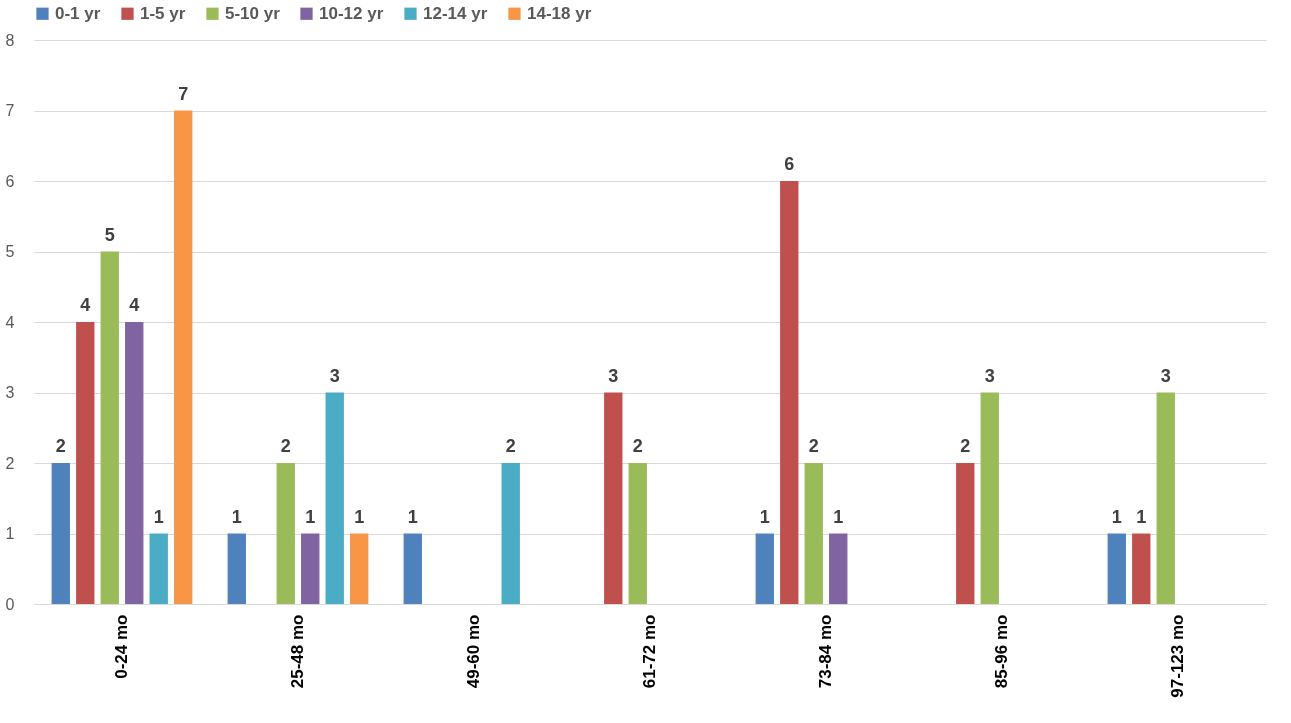 The width and height of the screenshot is (1291, 723). I want to click on x-tick-label: 73-84 mo, so click(825, 651).